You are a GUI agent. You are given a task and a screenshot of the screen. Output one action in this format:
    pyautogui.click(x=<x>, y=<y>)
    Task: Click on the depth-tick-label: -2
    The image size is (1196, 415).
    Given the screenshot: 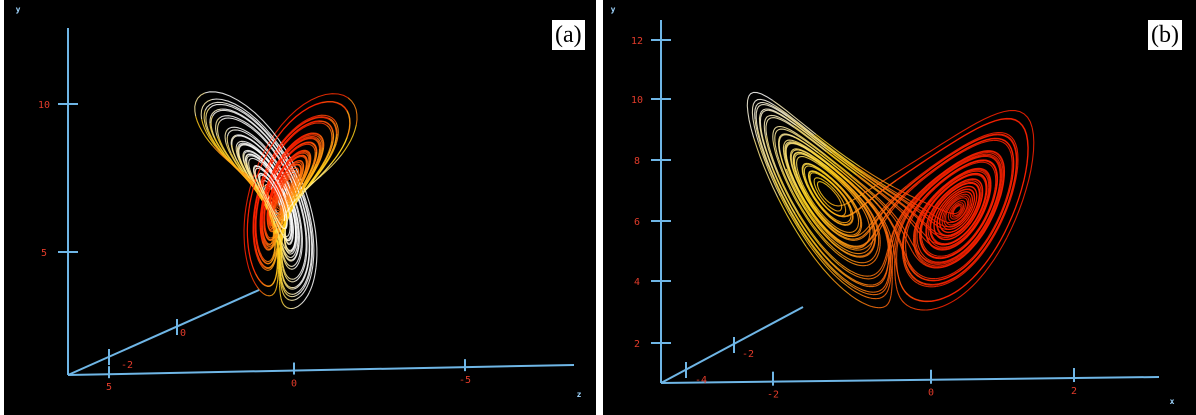 What is the action you would take?
    pyautogui.click(x=748, y=354)
    